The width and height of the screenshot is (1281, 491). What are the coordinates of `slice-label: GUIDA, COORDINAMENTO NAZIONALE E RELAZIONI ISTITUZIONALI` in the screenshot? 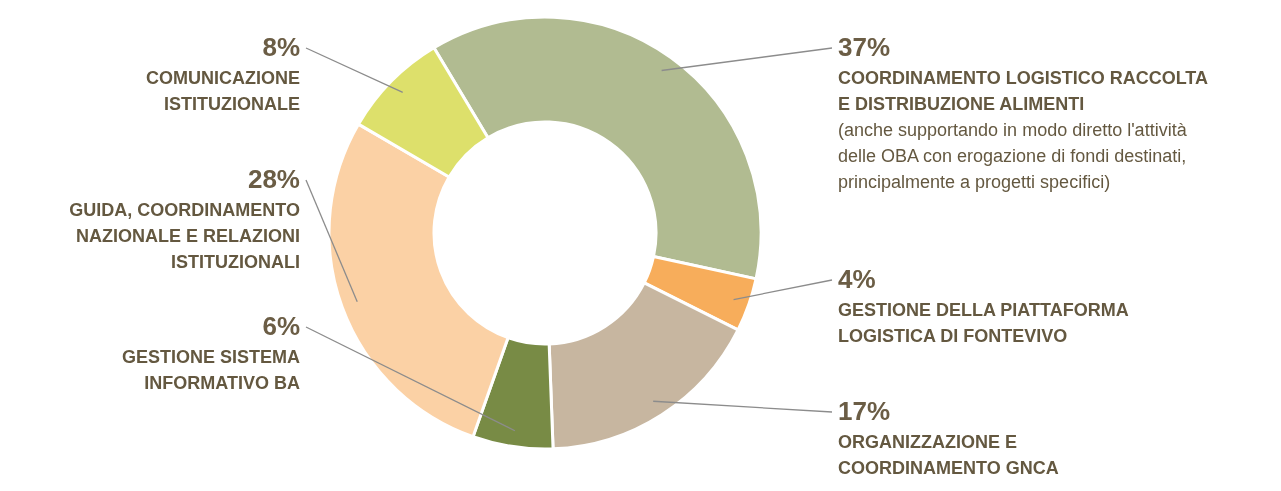 It's located at (184, 236).